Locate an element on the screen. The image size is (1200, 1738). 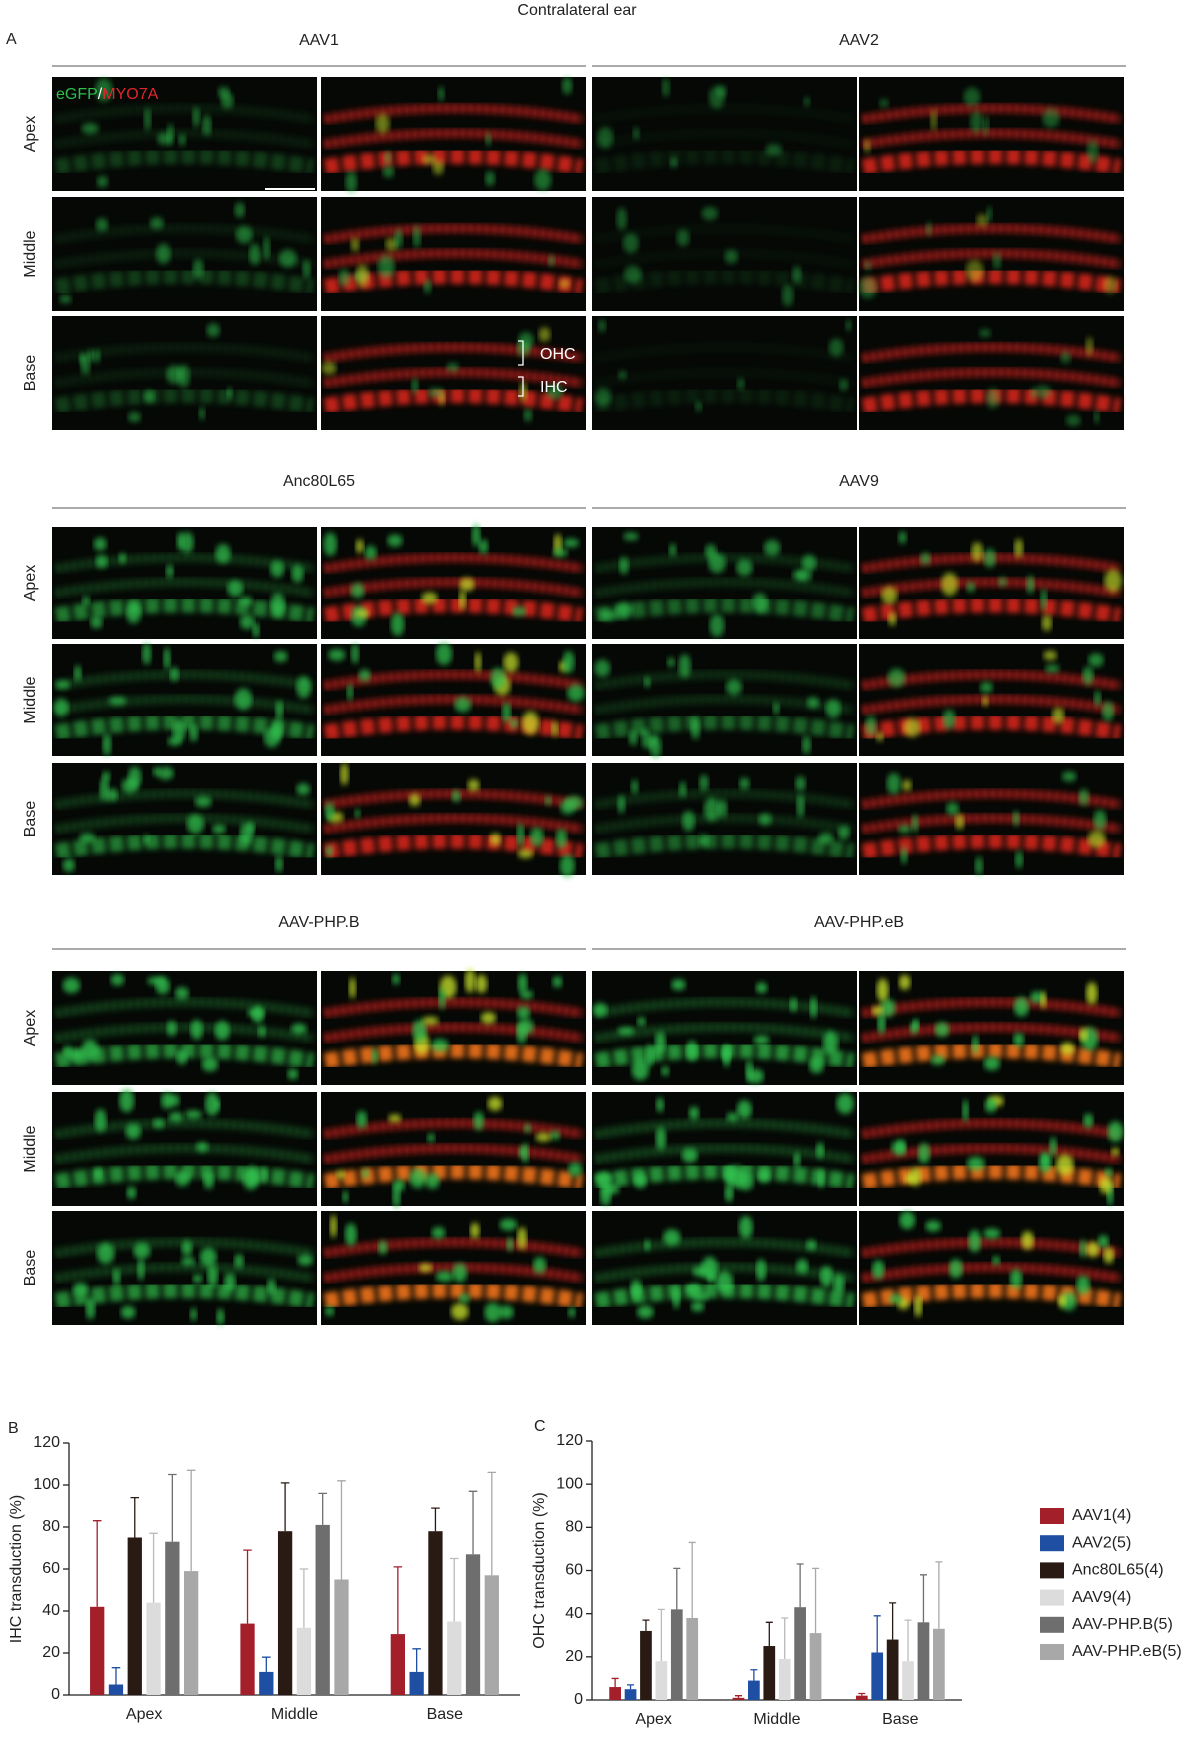
y-tick-label: 80 is located at coordinates (574, 1527).